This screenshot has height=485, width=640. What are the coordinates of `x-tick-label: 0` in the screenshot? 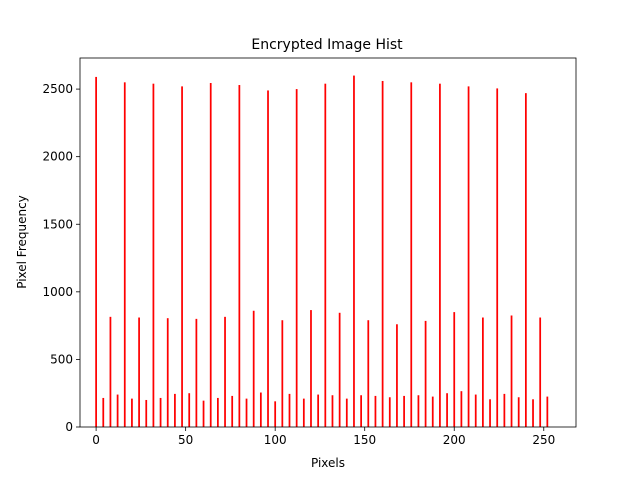 It's located at (96, 440).